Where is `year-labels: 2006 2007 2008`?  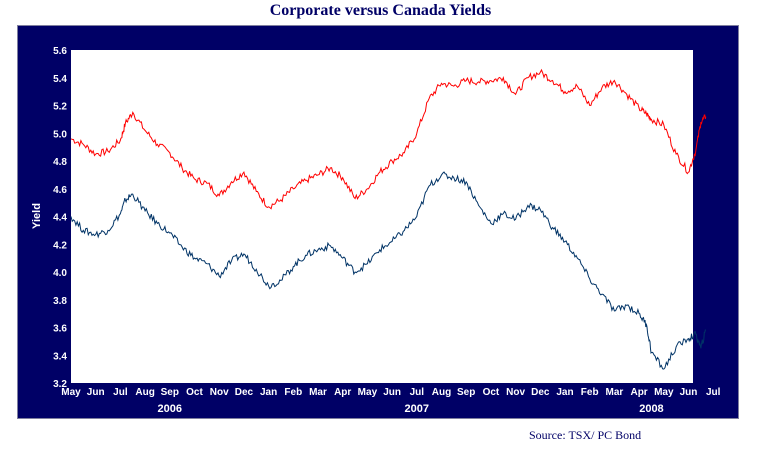
year-labels: 2006 2007 2008 is located at coordinates (411, 409).